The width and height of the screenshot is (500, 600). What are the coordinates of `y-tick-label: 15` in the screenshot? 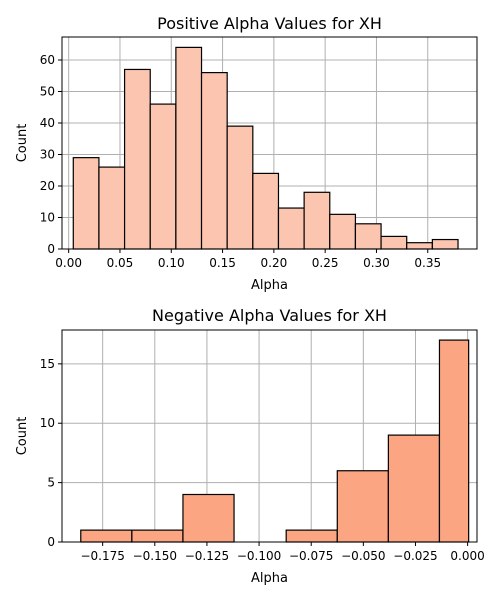 It's located at (47, 364).